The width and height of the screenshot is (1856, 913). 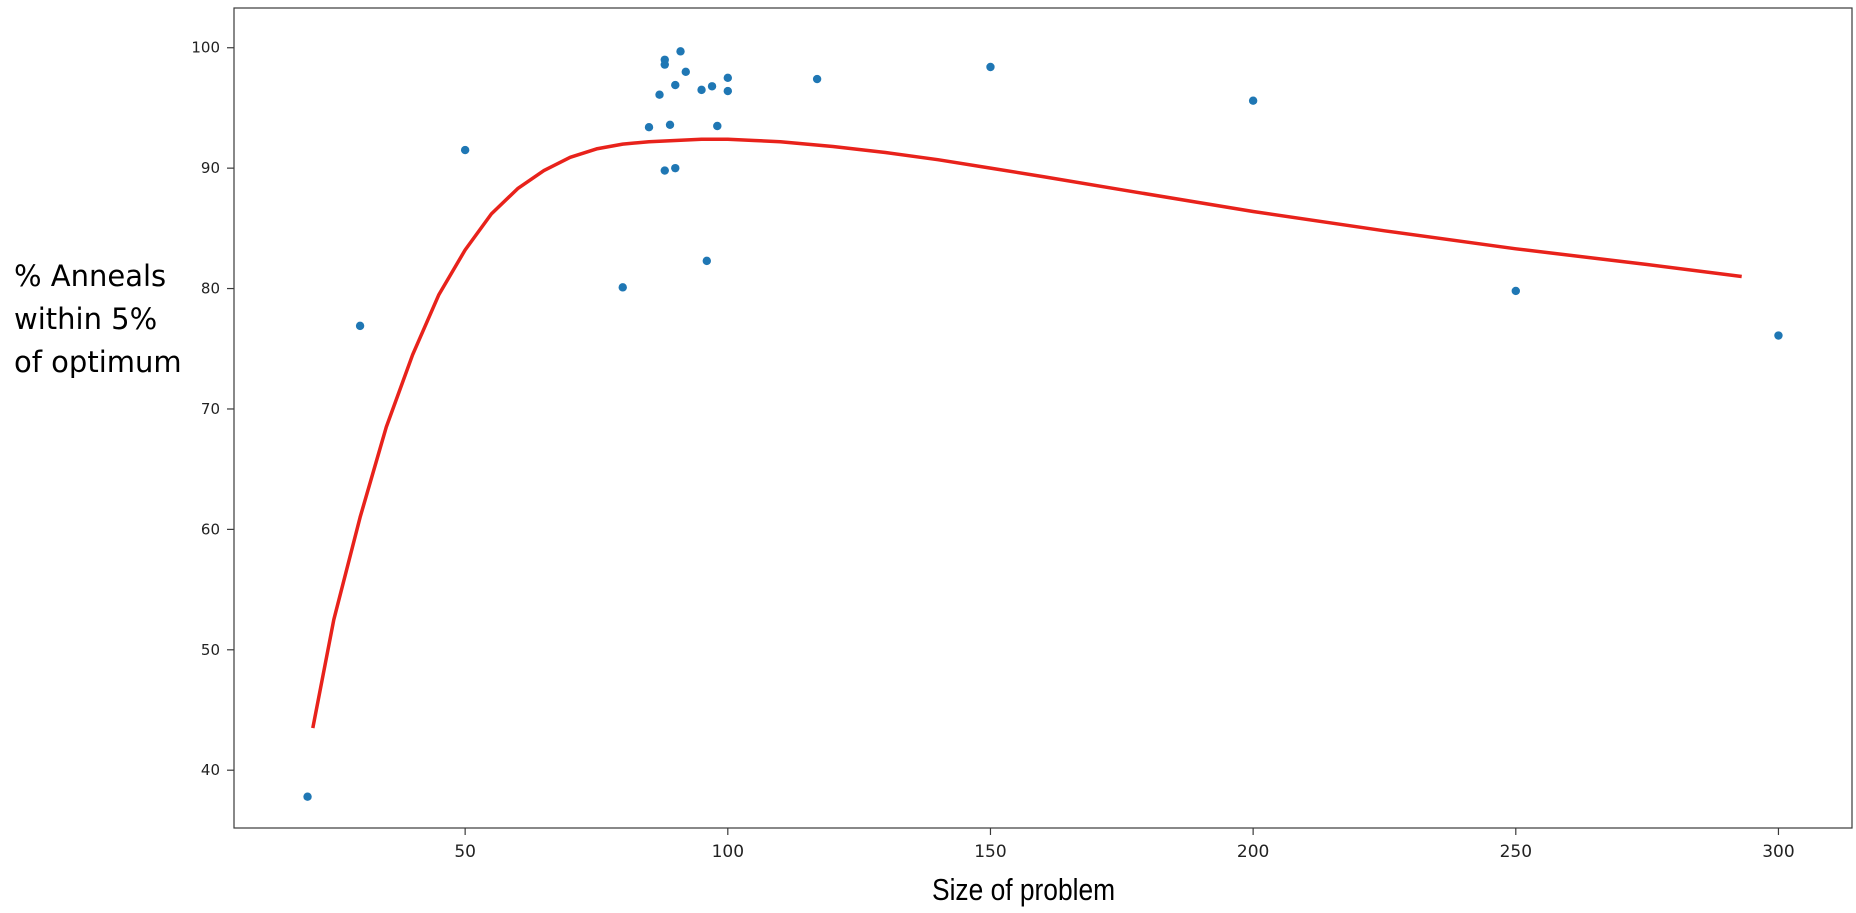 I want to click on x-tick-label: 250, so click(x=1516, y=852).